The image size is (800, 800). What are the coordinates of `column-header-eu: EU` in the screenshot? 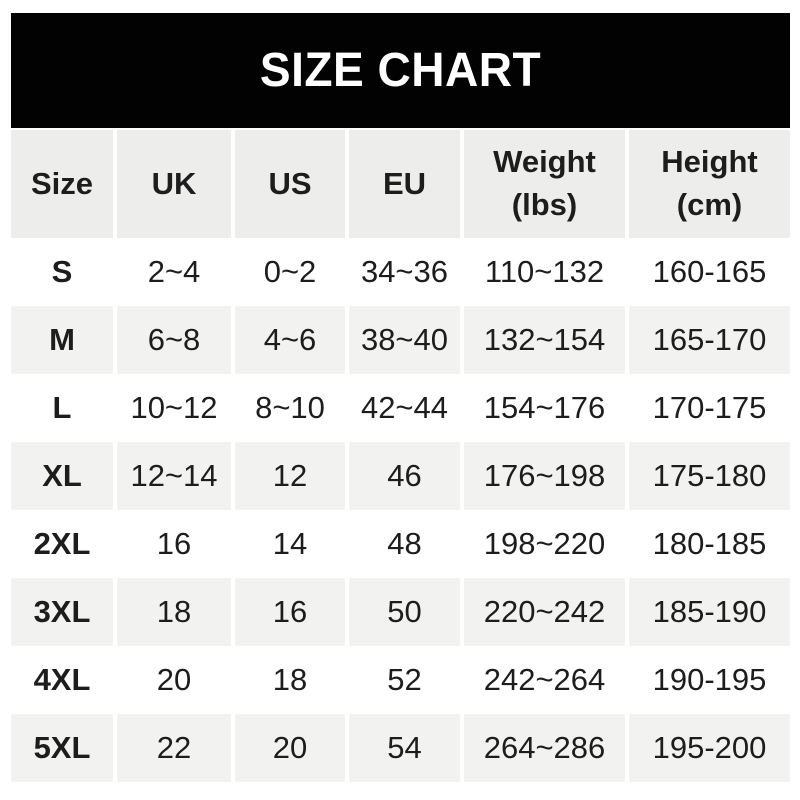 It's located at (404, 184).